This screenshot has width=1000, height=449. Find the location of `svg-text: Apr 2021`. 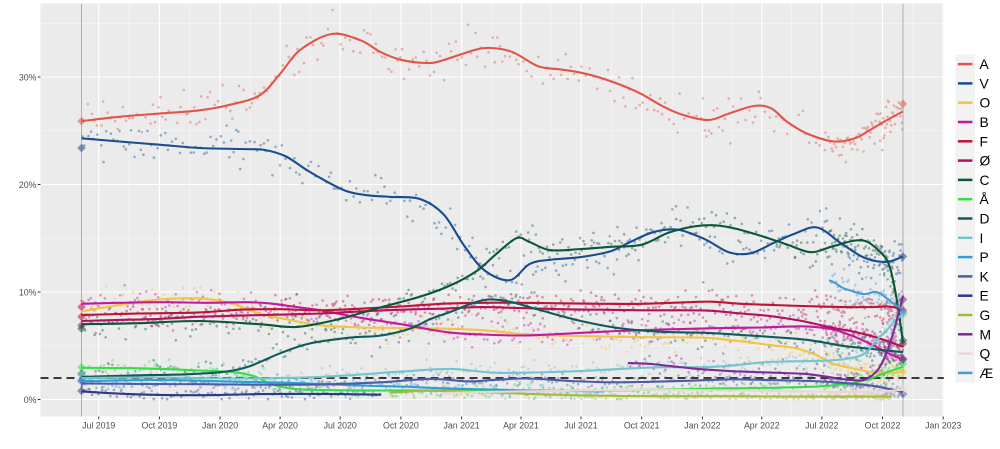

svg-text: Apr 2021 is located at coordinates (521, 425).